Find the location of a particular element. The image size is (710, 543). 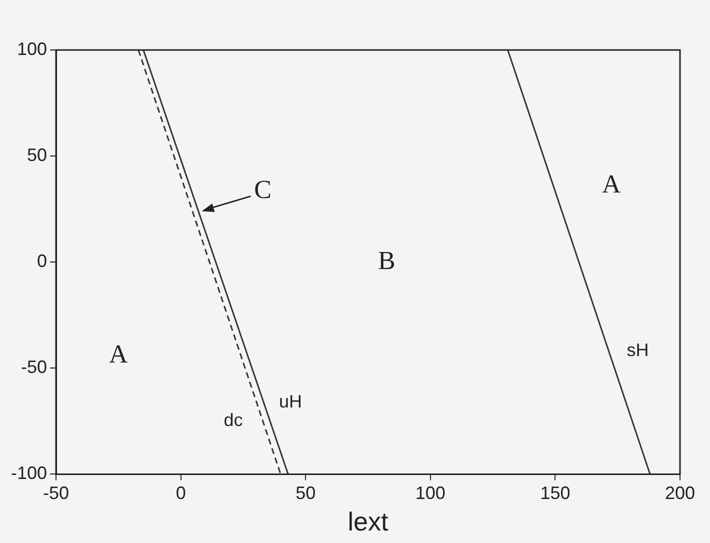

x-tick-label: 200 is located at coordinates (680, 492).